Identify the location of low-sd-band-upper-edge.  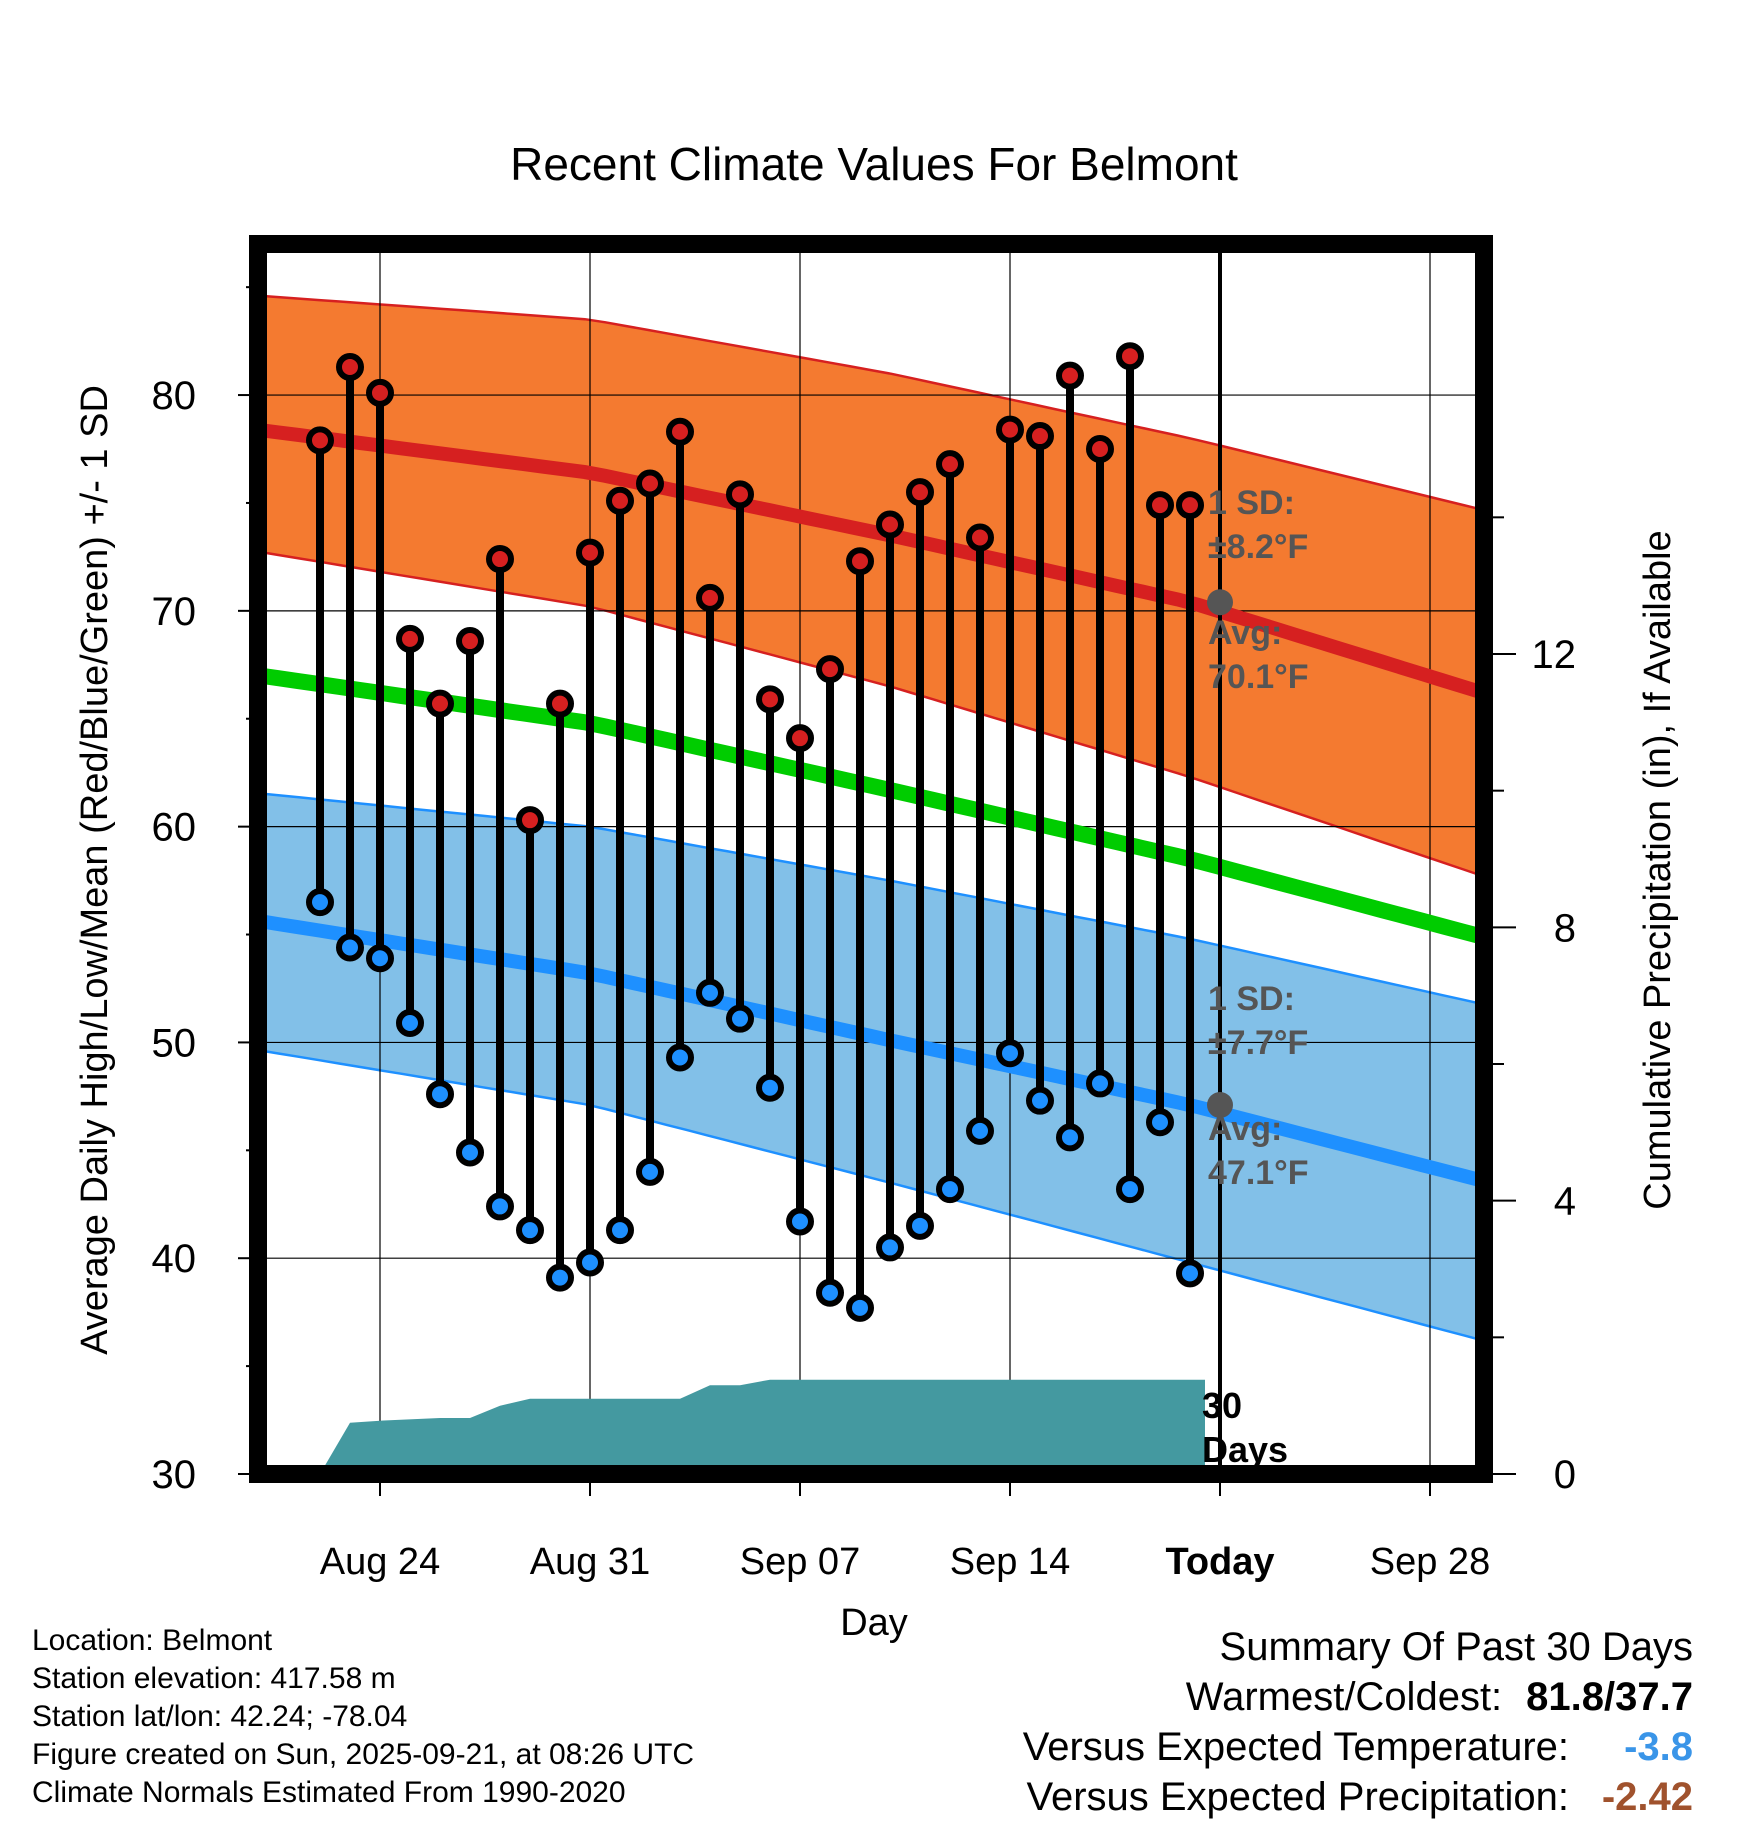
(871, 898).